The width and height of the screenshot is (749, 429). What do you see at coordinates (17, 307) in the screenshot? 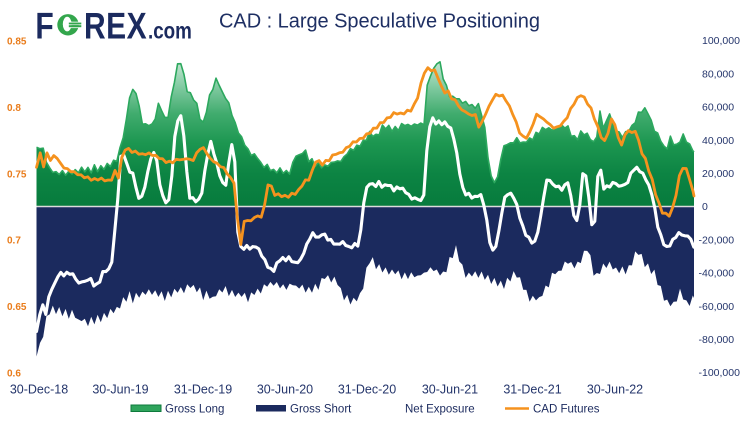
I see `svg-text: 0.65` at bounding box center [17, 307].